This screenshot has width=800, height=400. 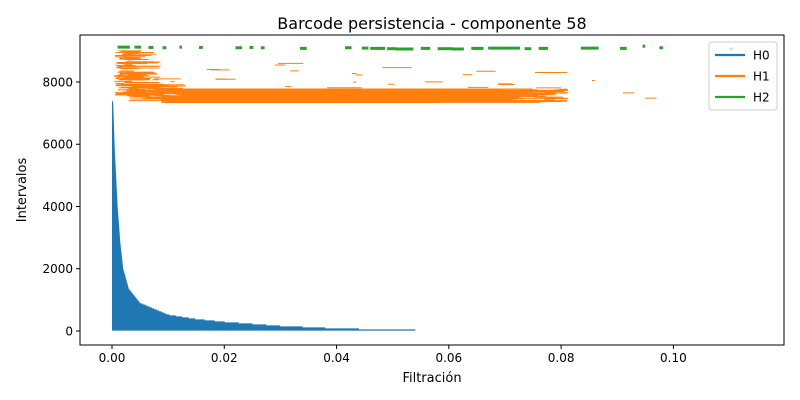 I want to click on chart-title: Barcode persistencia - componente 58, so click(x=431, y=23).